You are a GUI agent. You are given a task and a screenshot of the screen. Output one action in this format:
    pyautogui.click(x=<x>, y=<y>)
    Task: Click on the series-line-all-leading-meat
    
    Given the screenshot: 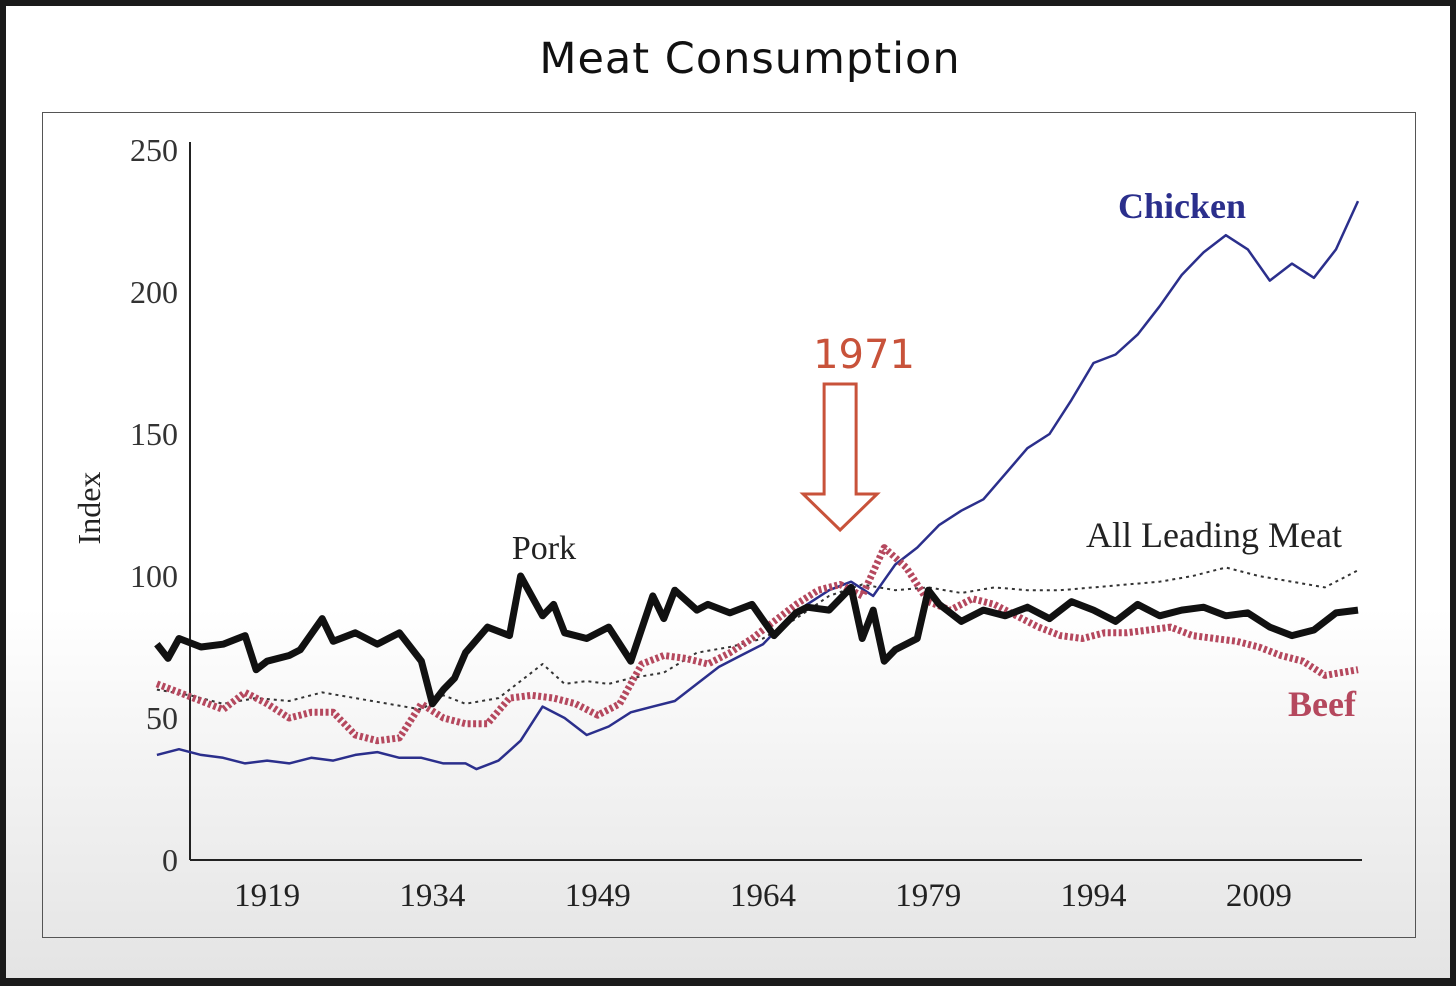 What is the action you would take?
    pyautogui.click(x=757, y=638)
    